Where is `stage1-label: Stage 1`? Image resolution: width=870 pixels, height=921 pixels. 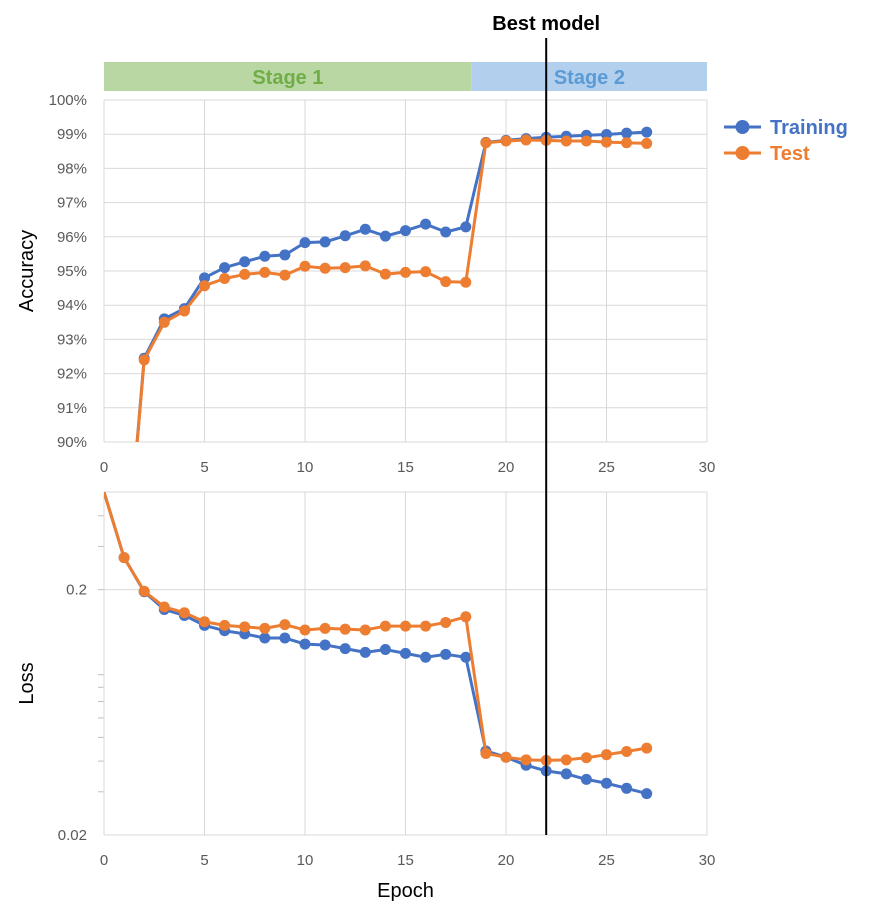
stage1-label: Stage 1 is located at coordinates (287, 78).